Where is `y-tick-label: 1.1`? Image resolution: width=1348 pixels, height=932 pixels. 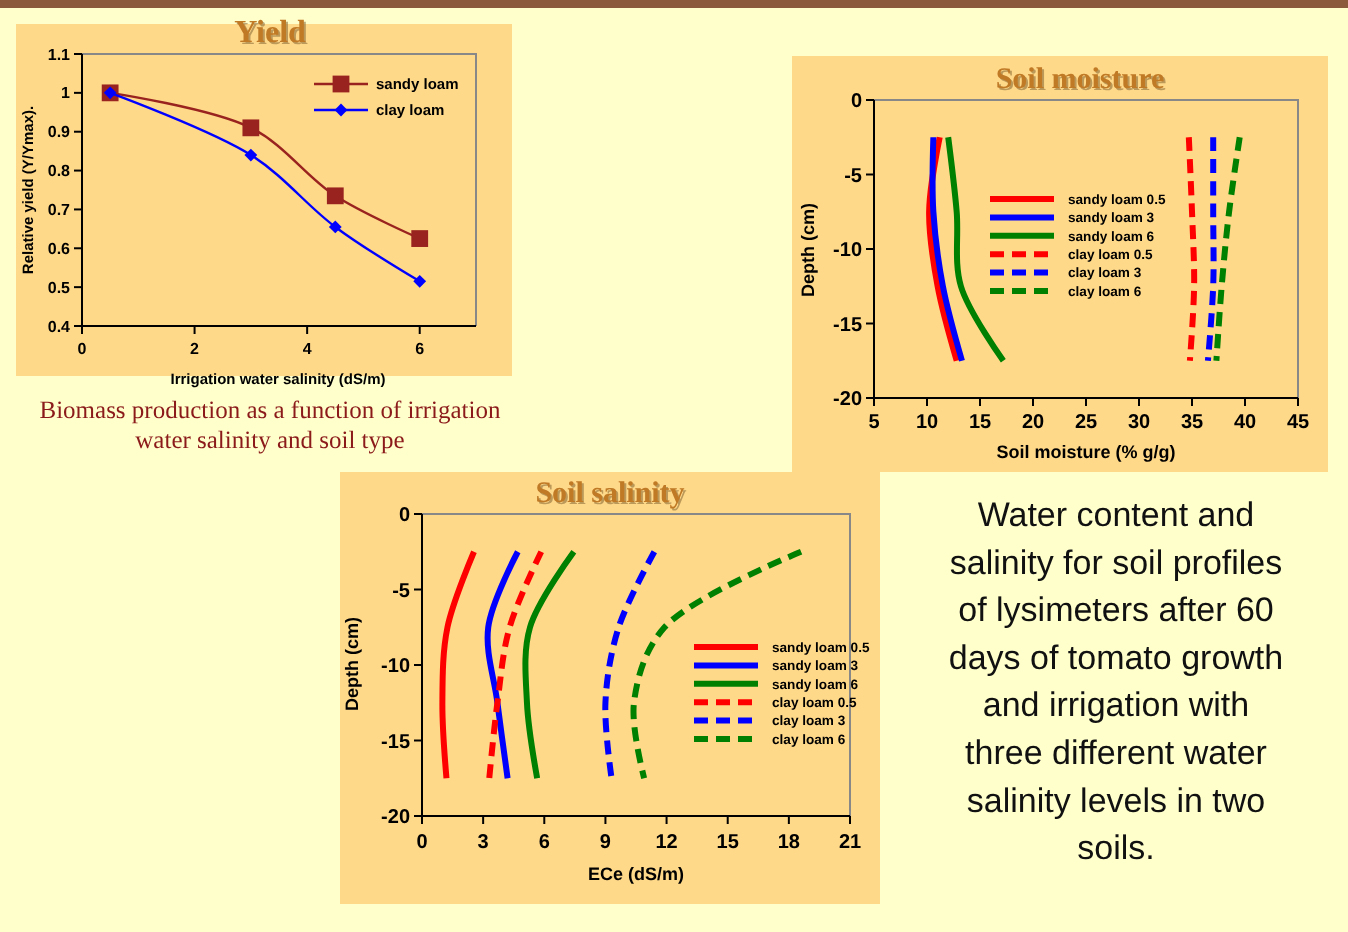 y-tick-label: 1.1 is located at coordinates (59, 54).